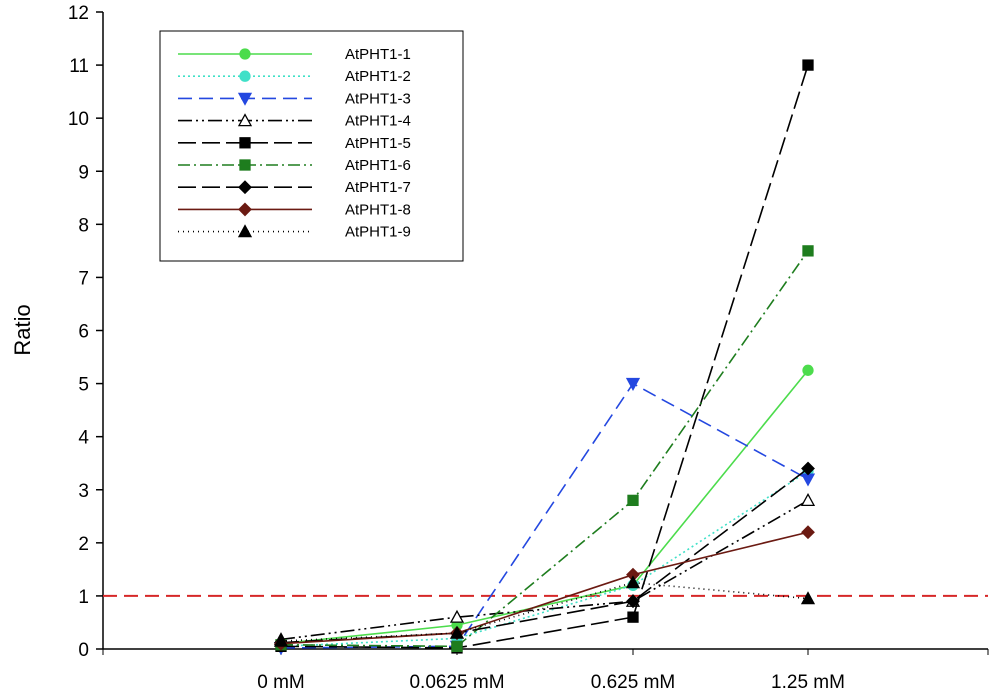  I want to click on y-tick-label: 9, so click(83, 172).